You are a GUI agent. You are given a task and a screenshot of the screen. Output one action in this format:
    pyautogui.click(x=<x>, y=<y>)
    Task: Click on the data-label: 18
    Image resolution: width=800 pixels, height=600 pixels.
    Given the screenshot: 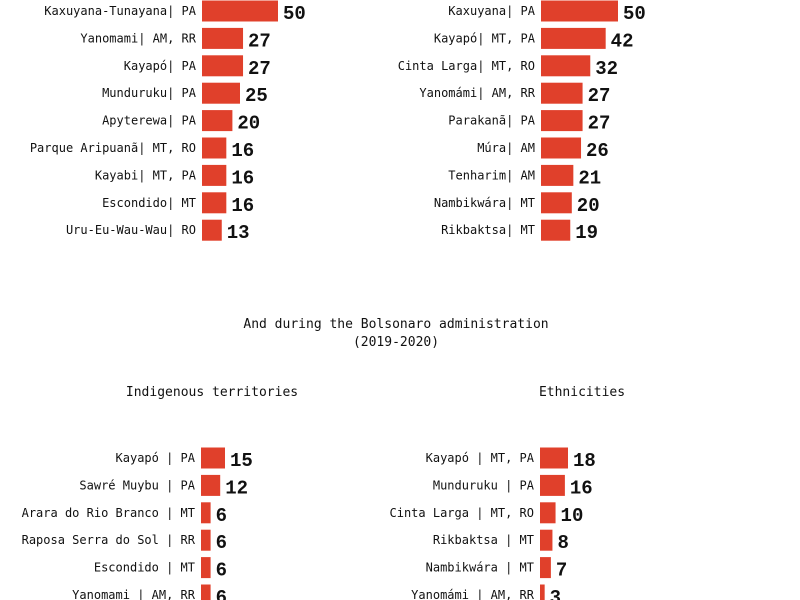 What is the action you would take?
    pyautogui.click(x=584, y=461)
    